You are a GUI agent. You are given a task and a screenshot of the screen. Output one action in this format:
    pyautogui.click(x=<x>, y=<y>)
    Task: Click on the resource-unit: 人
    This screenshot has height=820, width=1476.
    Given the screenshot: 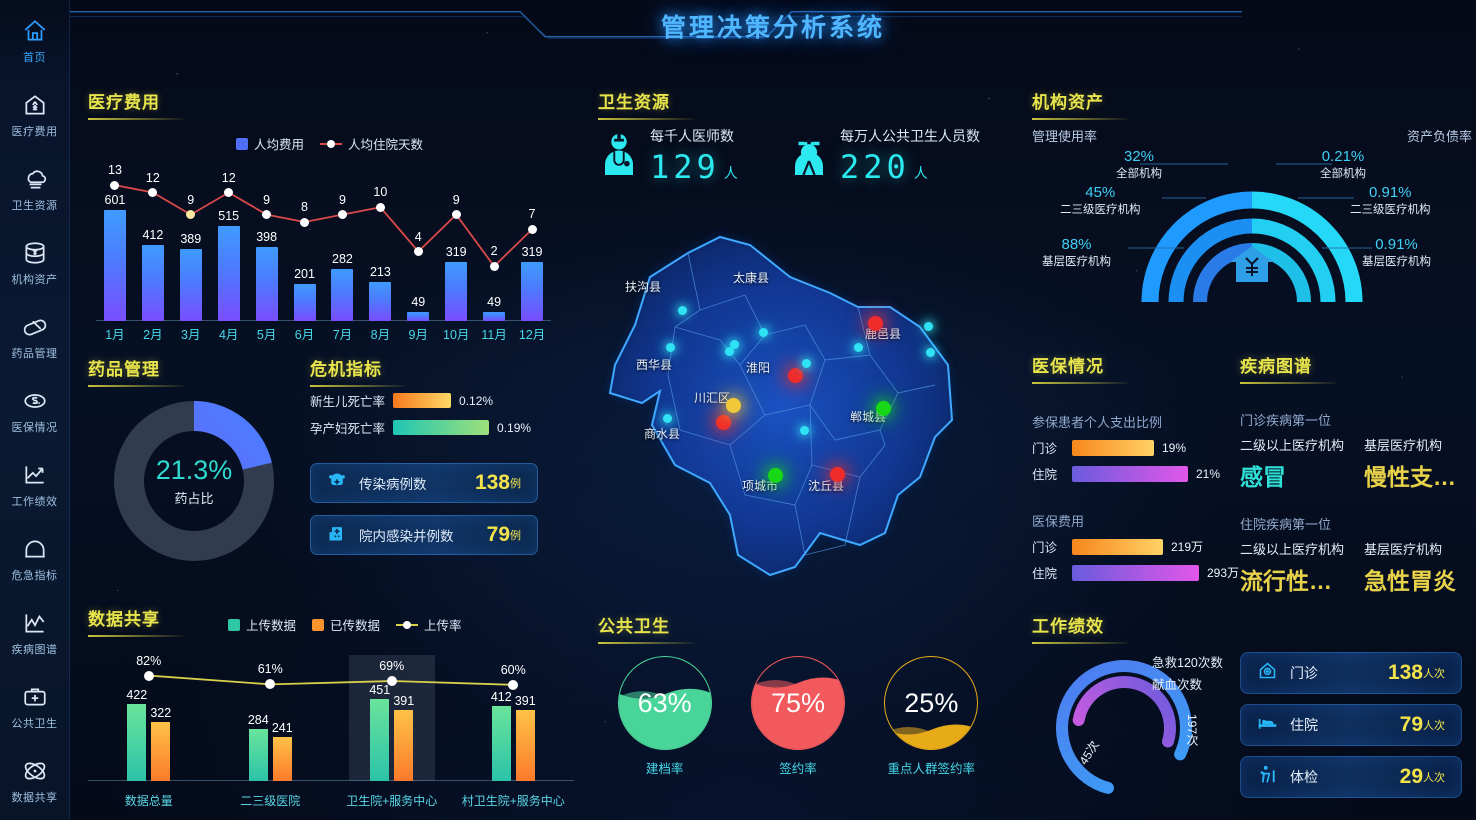 What is the action you would take?
    pyautogui.click(x=730, y=173)
    